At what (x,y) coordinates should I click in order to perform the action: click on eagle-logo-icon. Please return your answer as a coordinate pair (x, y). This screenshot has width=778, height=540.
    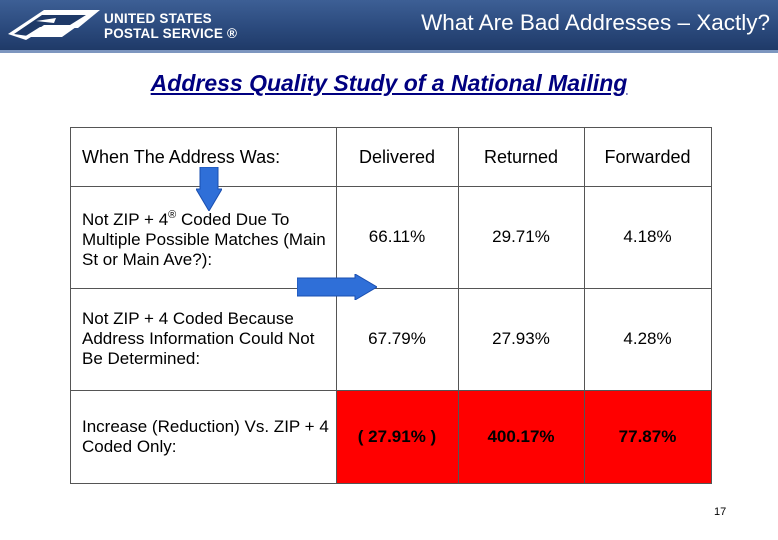
    Looking at the image, I should click on (54, 25).